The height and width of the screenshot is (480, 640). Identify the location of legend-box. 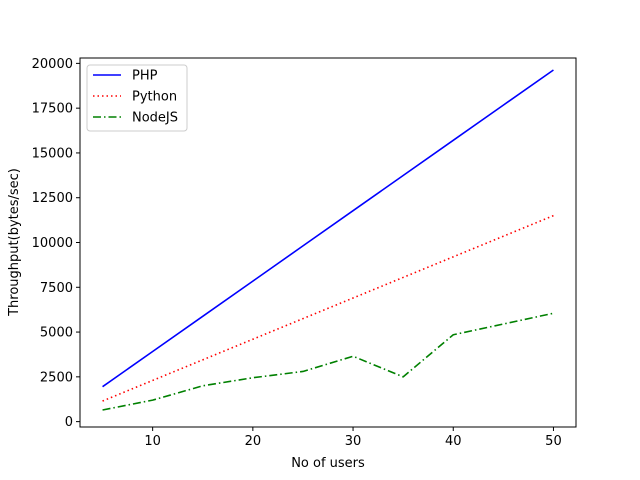
(137, 98).